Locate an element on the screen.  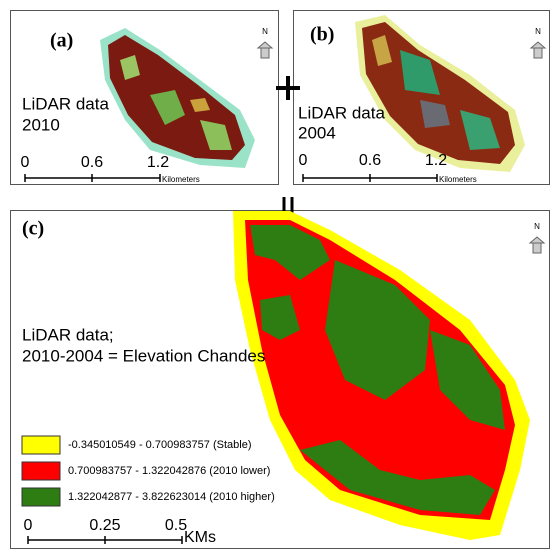
scale-unit: KMs is located at coordinates (200, 537).